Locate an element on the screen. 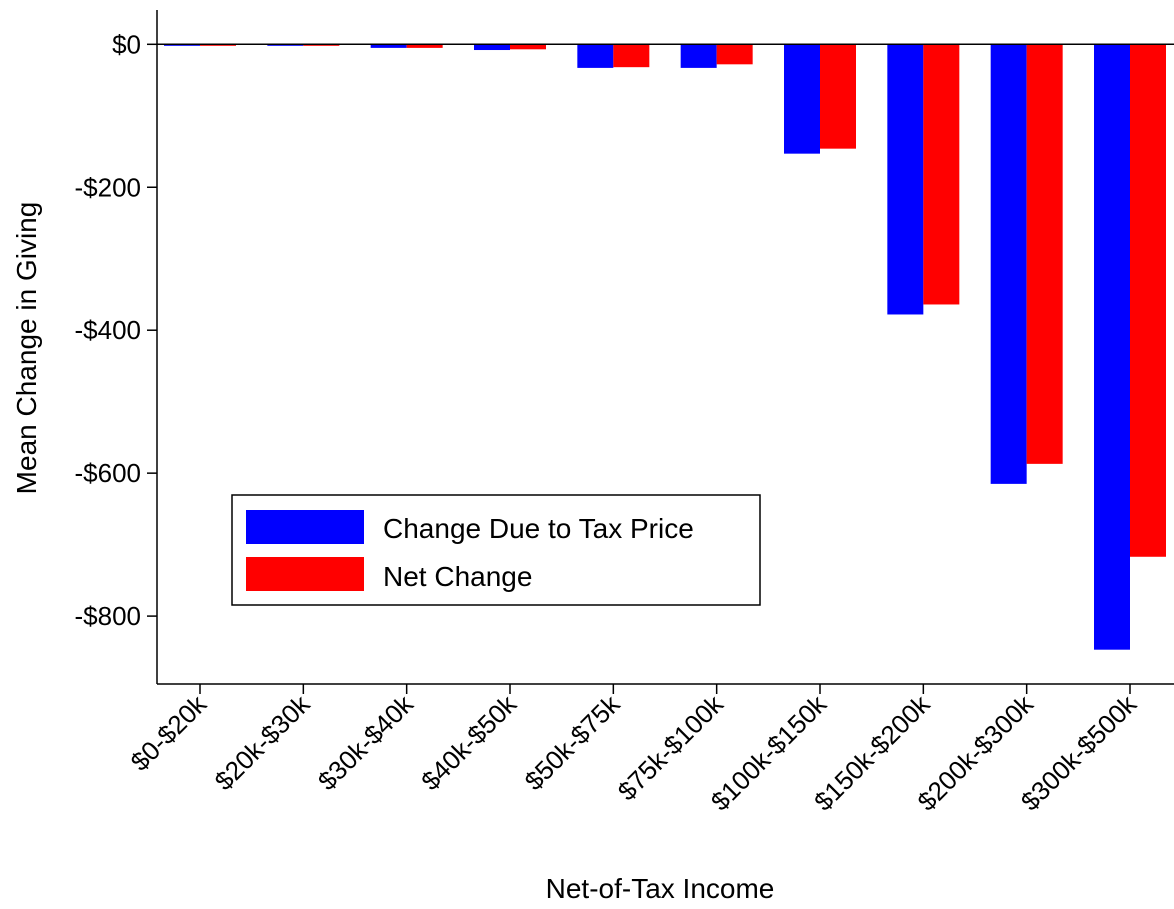 This screenshot has height=909, width=1174. x-axis-title: Net-of-Tax Income is located at coordinates (660, 888).